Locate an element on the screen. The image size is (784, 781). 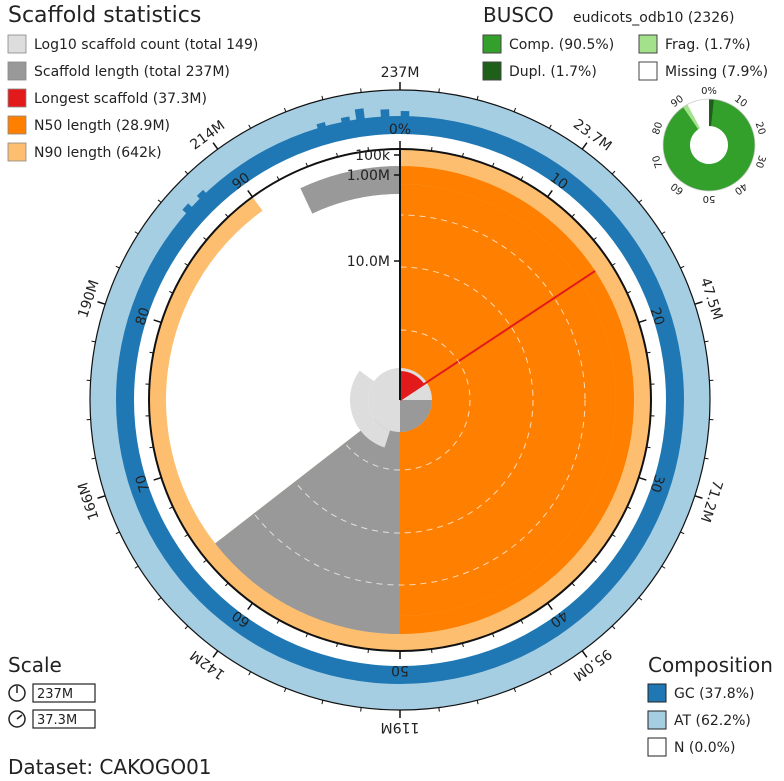
radial-label: 100k is located at coordinates (373, 156).